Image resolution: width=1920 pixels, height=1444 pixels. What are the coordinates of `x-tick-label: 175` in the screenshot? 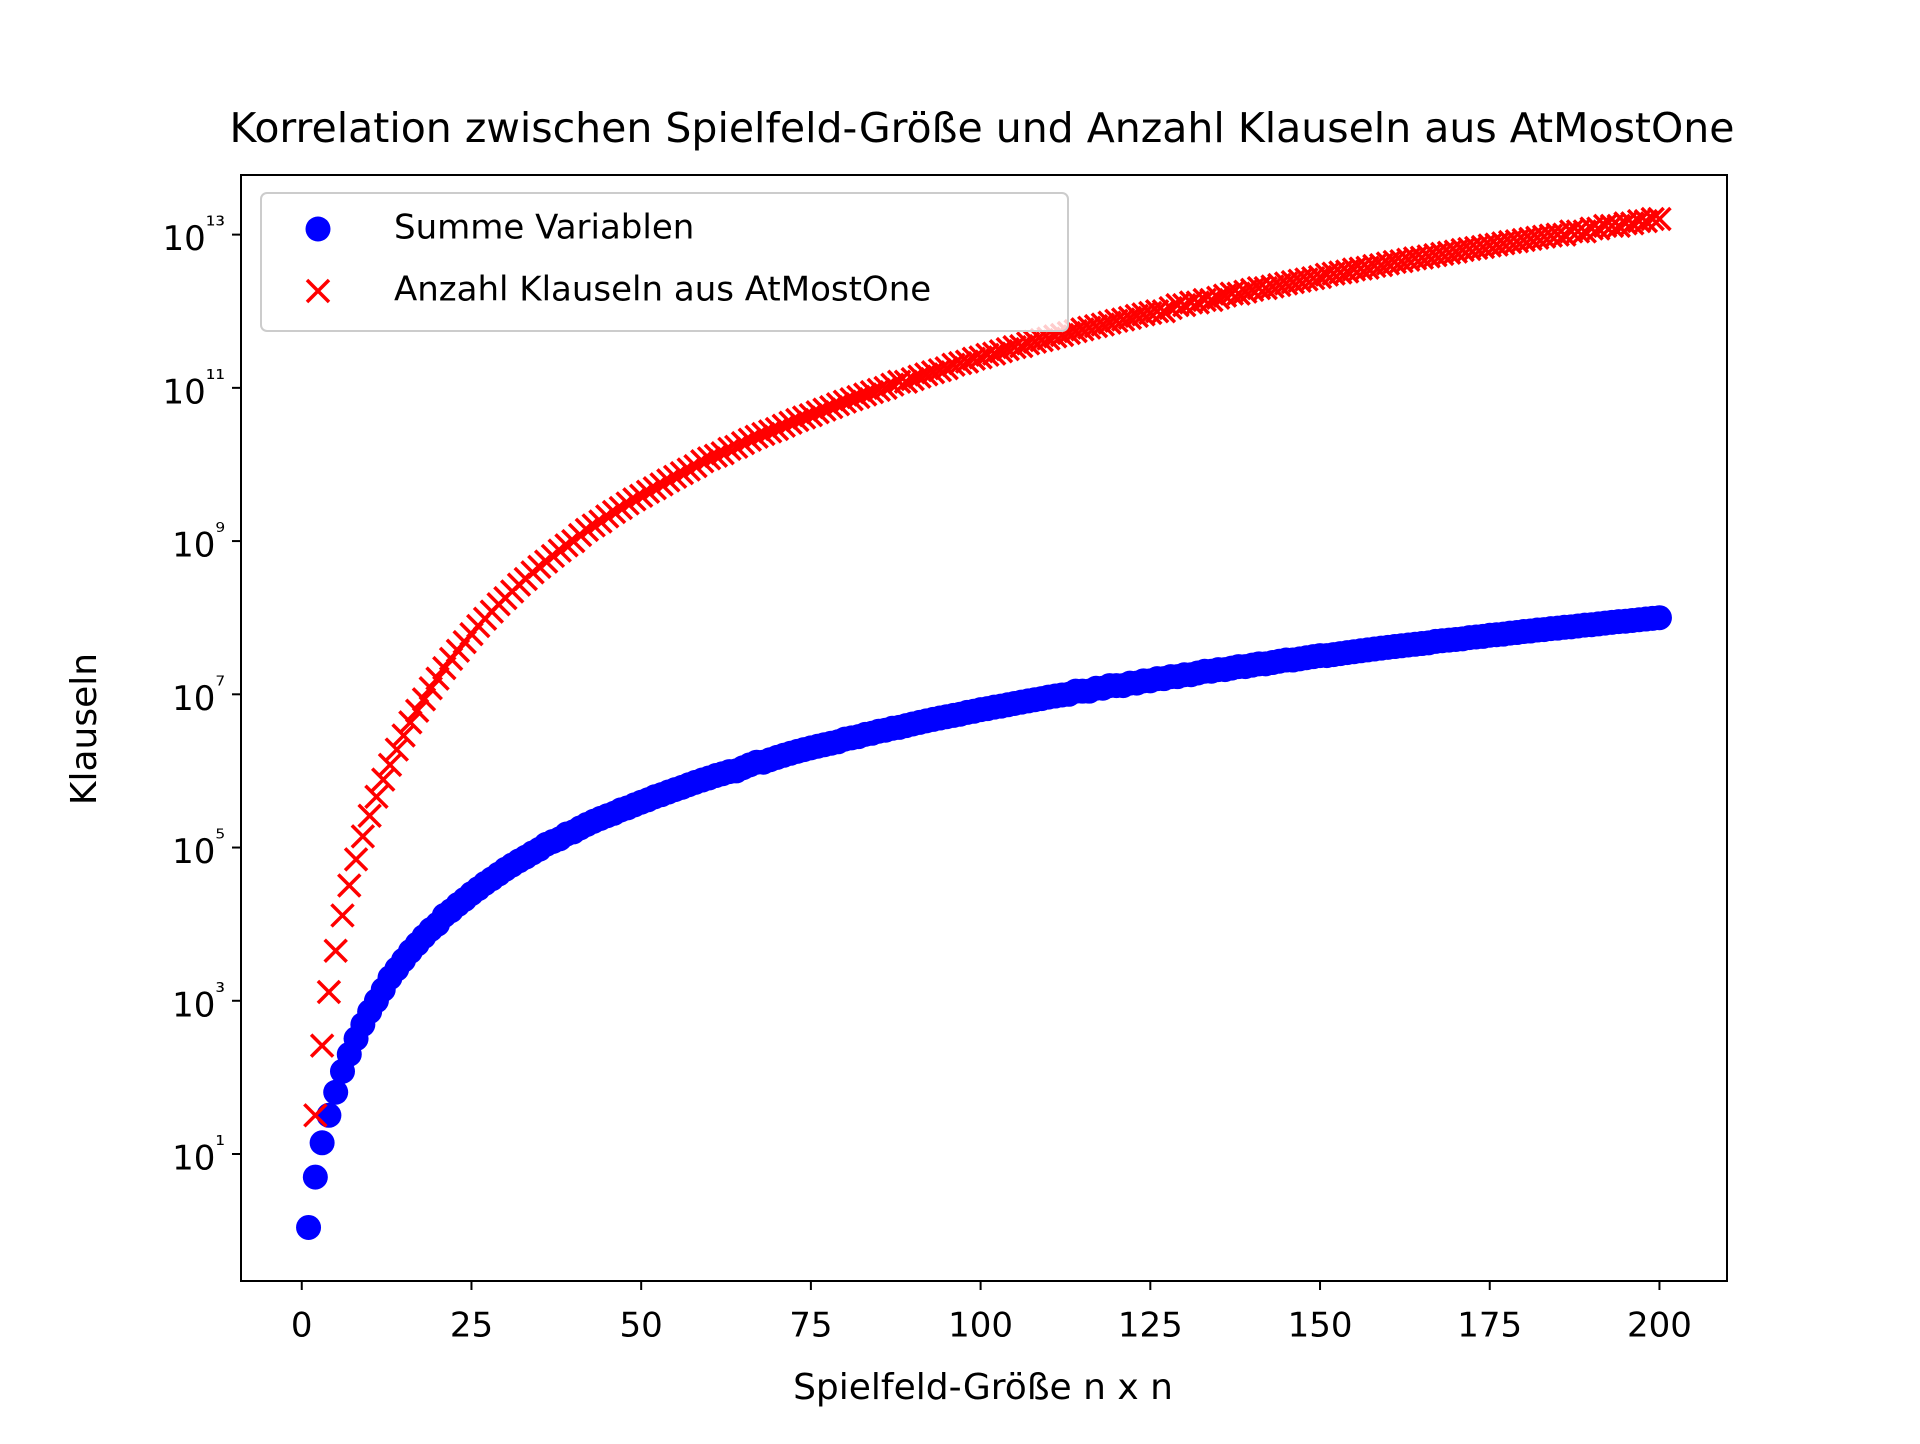 It's located at (1489, 1326).